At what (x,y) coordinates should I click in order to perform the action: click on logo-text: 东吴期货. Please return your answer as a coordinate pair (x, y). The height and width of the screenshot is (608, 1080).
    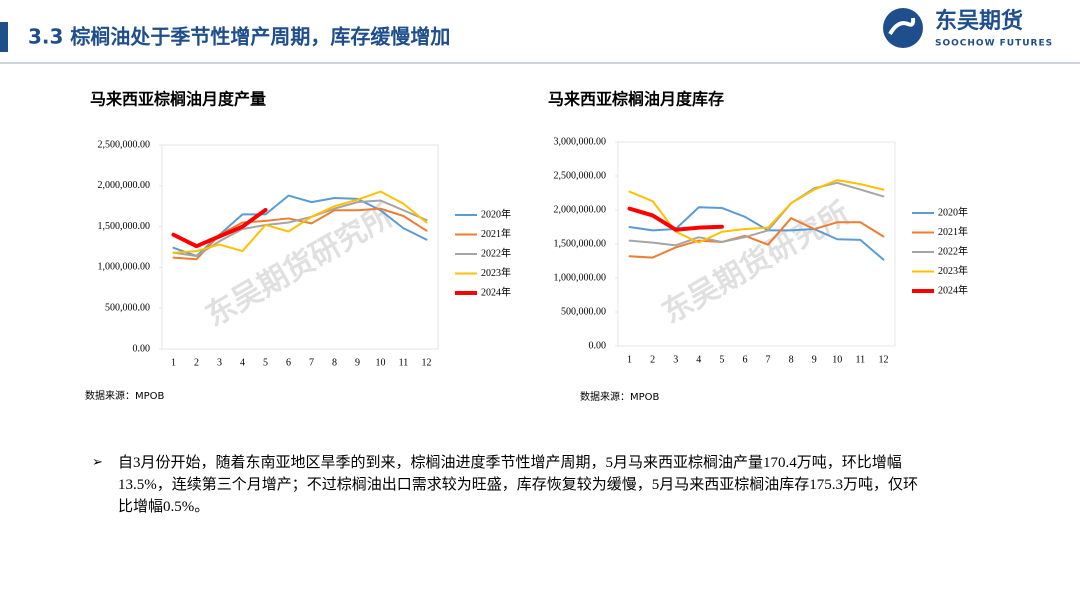
    Looking at the image, I should click on (979, 21).